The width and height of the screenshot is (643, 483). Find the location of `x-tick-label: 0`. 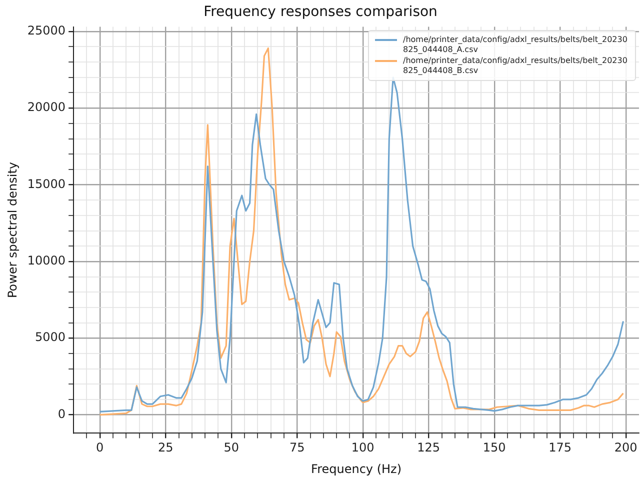

x-tick-label: 0 is located at coordinates (100, 447).